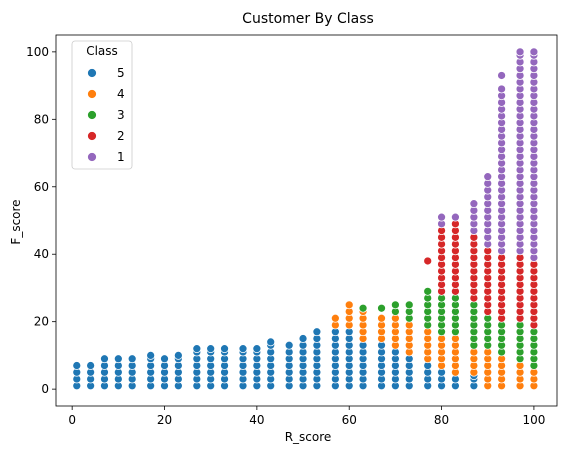 The width and height of the screenshot is (571, 455). Describe the element at coordinates (349, 420) in the screenshot. I see `x-tick-label: 60` at that location.